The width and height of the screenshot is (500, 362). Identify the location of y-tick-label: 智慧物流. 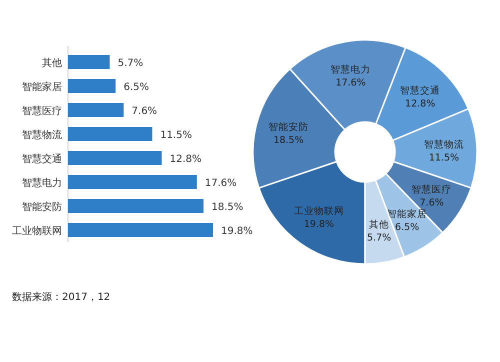
(42, 135).